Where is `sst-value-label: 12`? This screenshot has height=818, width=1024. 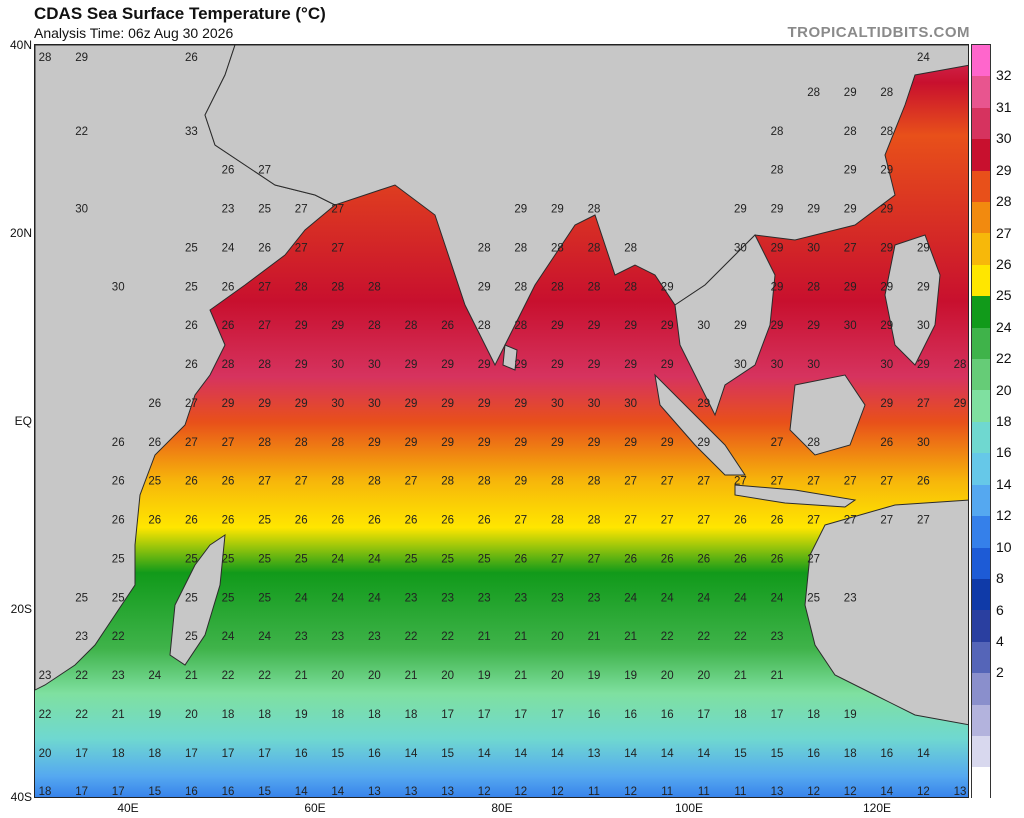
sst-value-label: 12 is located at coordinates (630, 792).